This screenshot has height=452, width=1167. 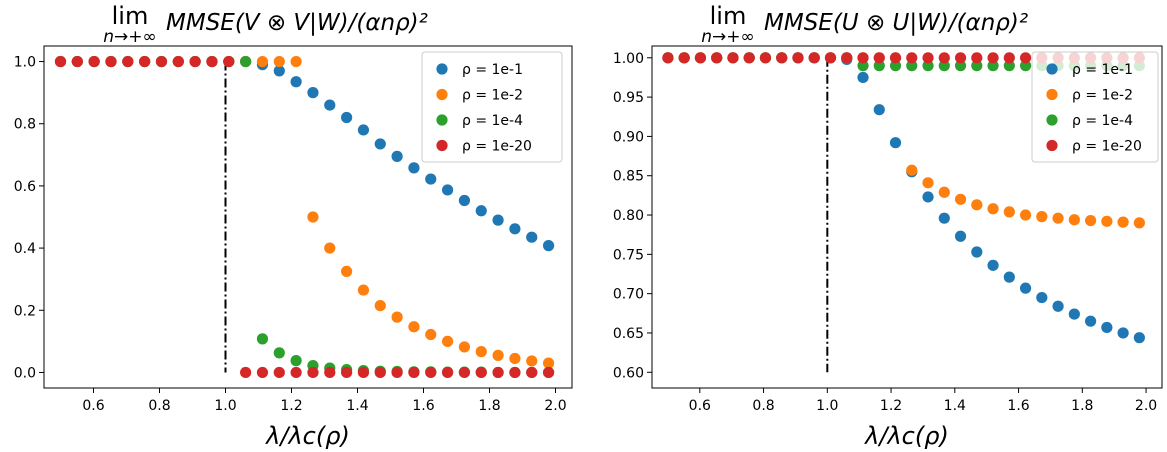 I want to click on x-tick-label: 1.4, so click(x=955, y=406).